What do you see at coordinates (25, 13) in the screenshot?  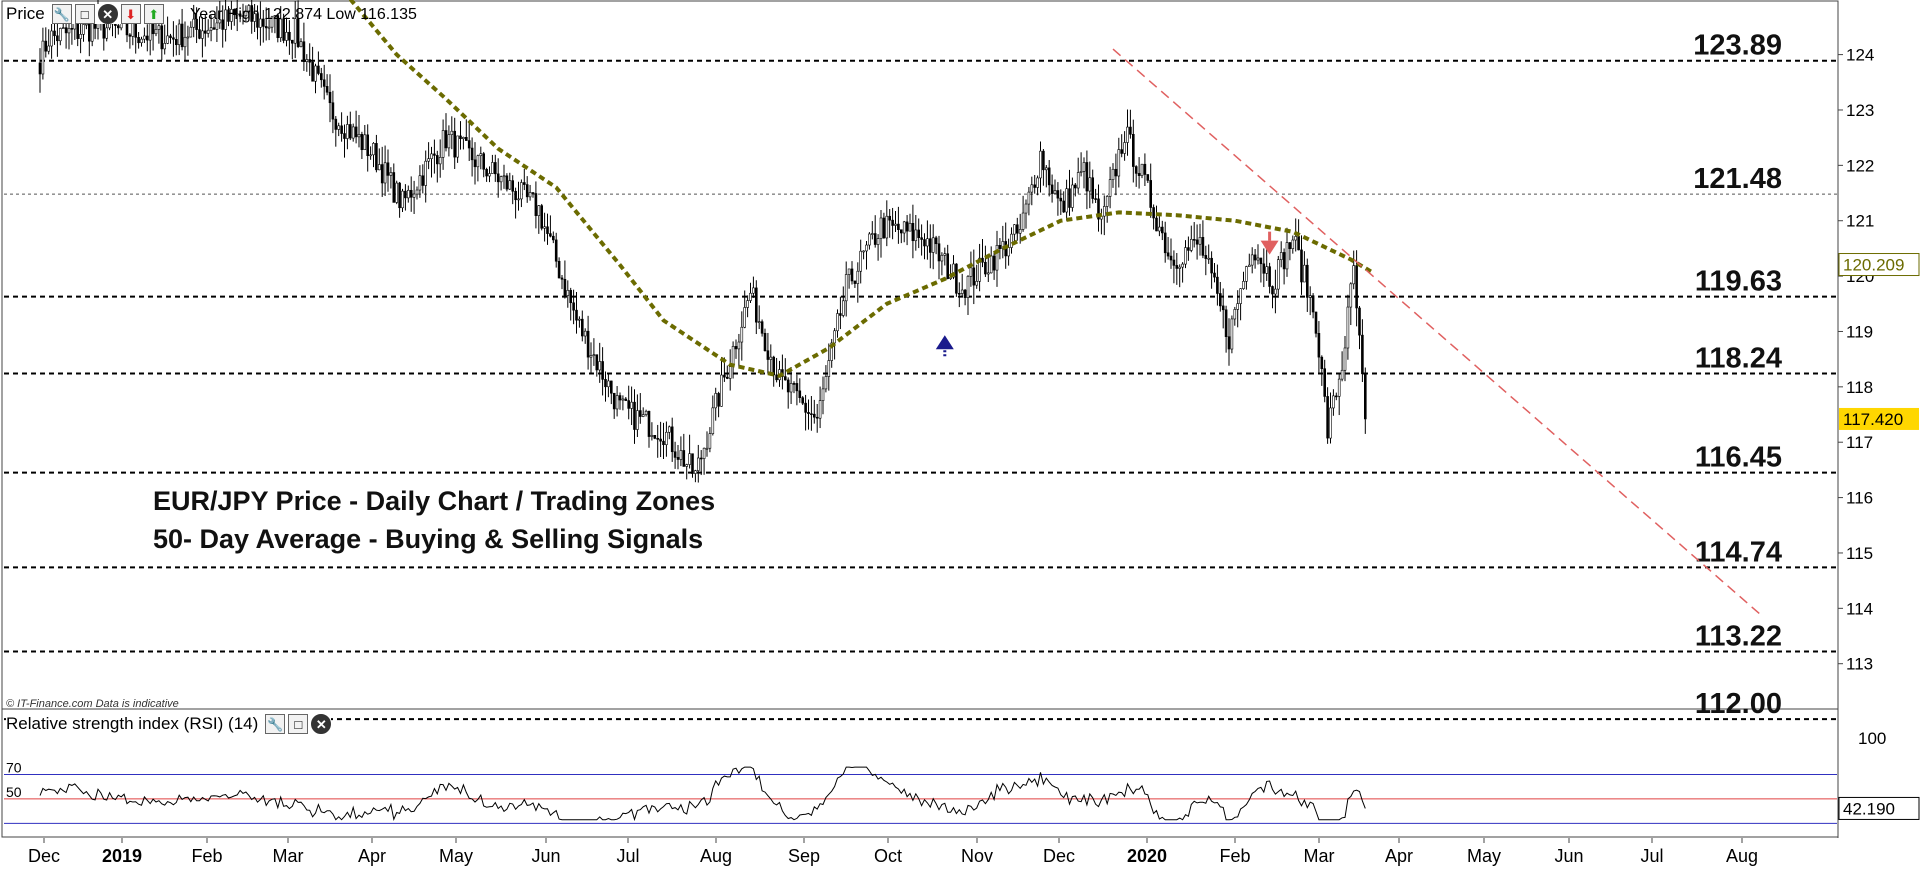 I see `price-panel-label: Price` at bounding box center [25, 13].